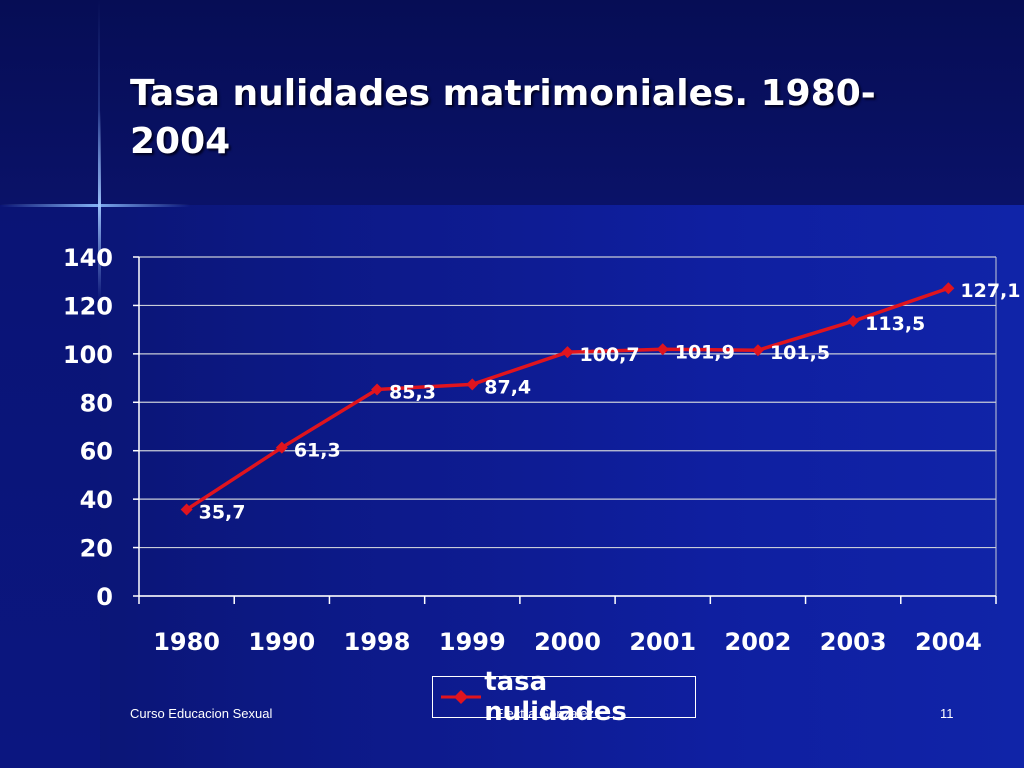  I want to click on data-label: 35,7, so click(222, 513).